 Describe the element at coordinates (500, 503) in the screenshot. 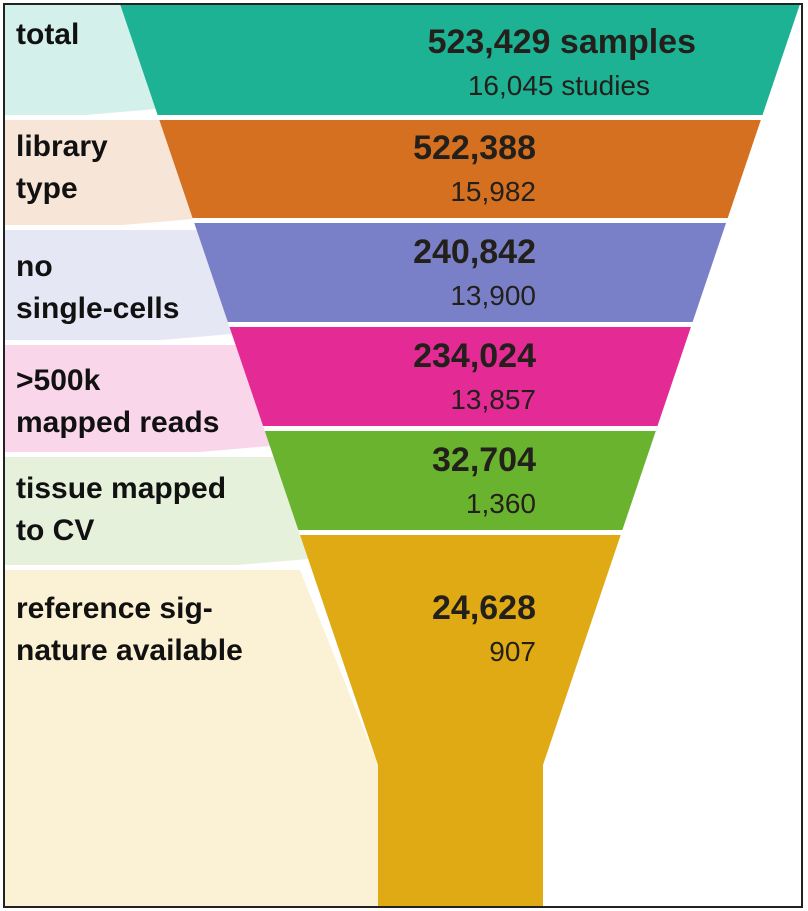

I see `study-count: 1,360` at that location.